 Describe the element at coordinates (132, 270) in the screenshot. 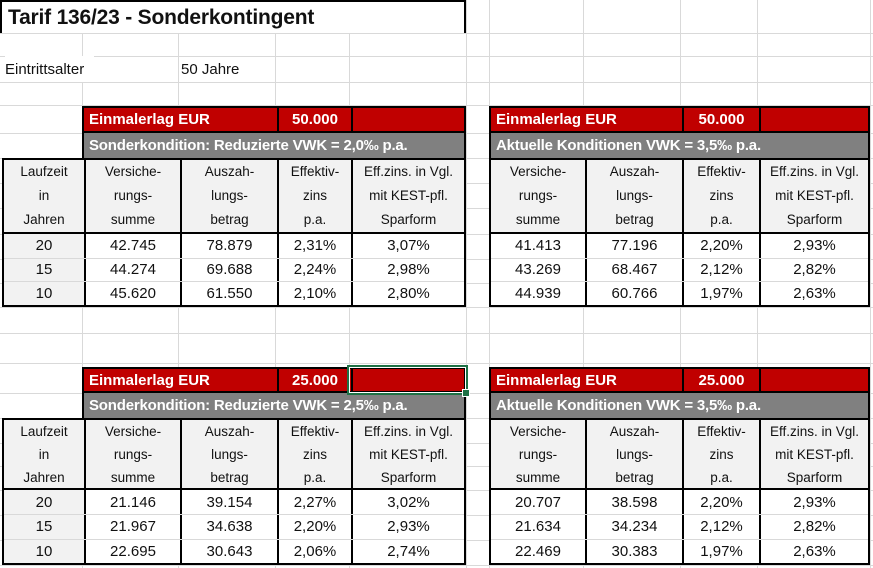

I see `cell: 44.274` at that location.